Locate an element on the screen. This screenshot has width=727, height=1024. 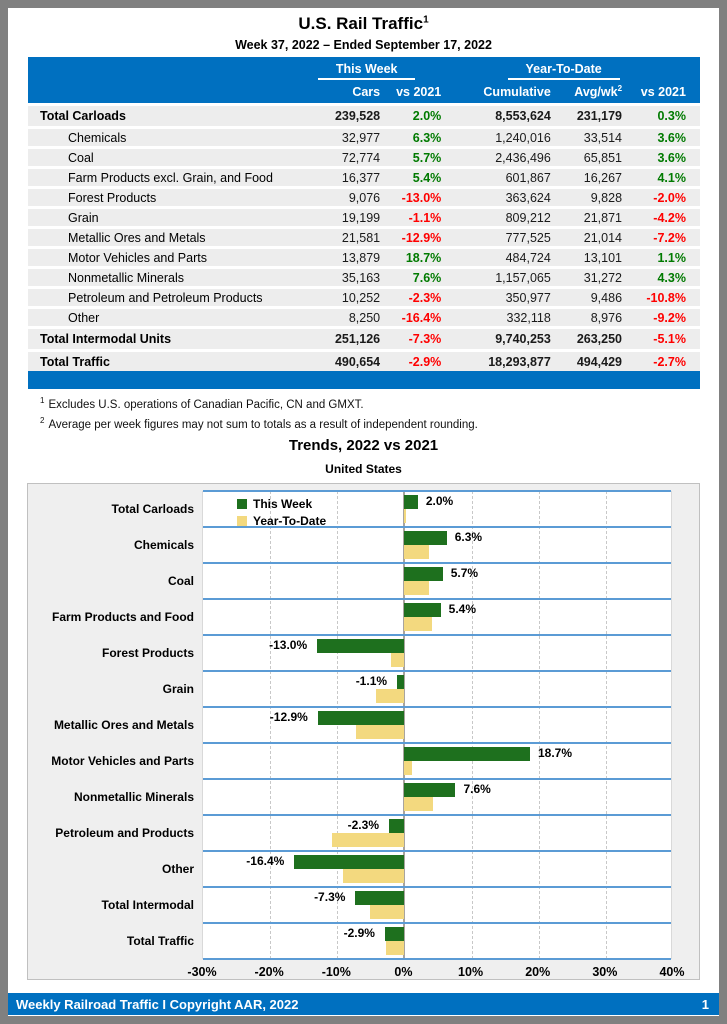
bar-value-label: 5.7% is located at coordinates (464, 573).